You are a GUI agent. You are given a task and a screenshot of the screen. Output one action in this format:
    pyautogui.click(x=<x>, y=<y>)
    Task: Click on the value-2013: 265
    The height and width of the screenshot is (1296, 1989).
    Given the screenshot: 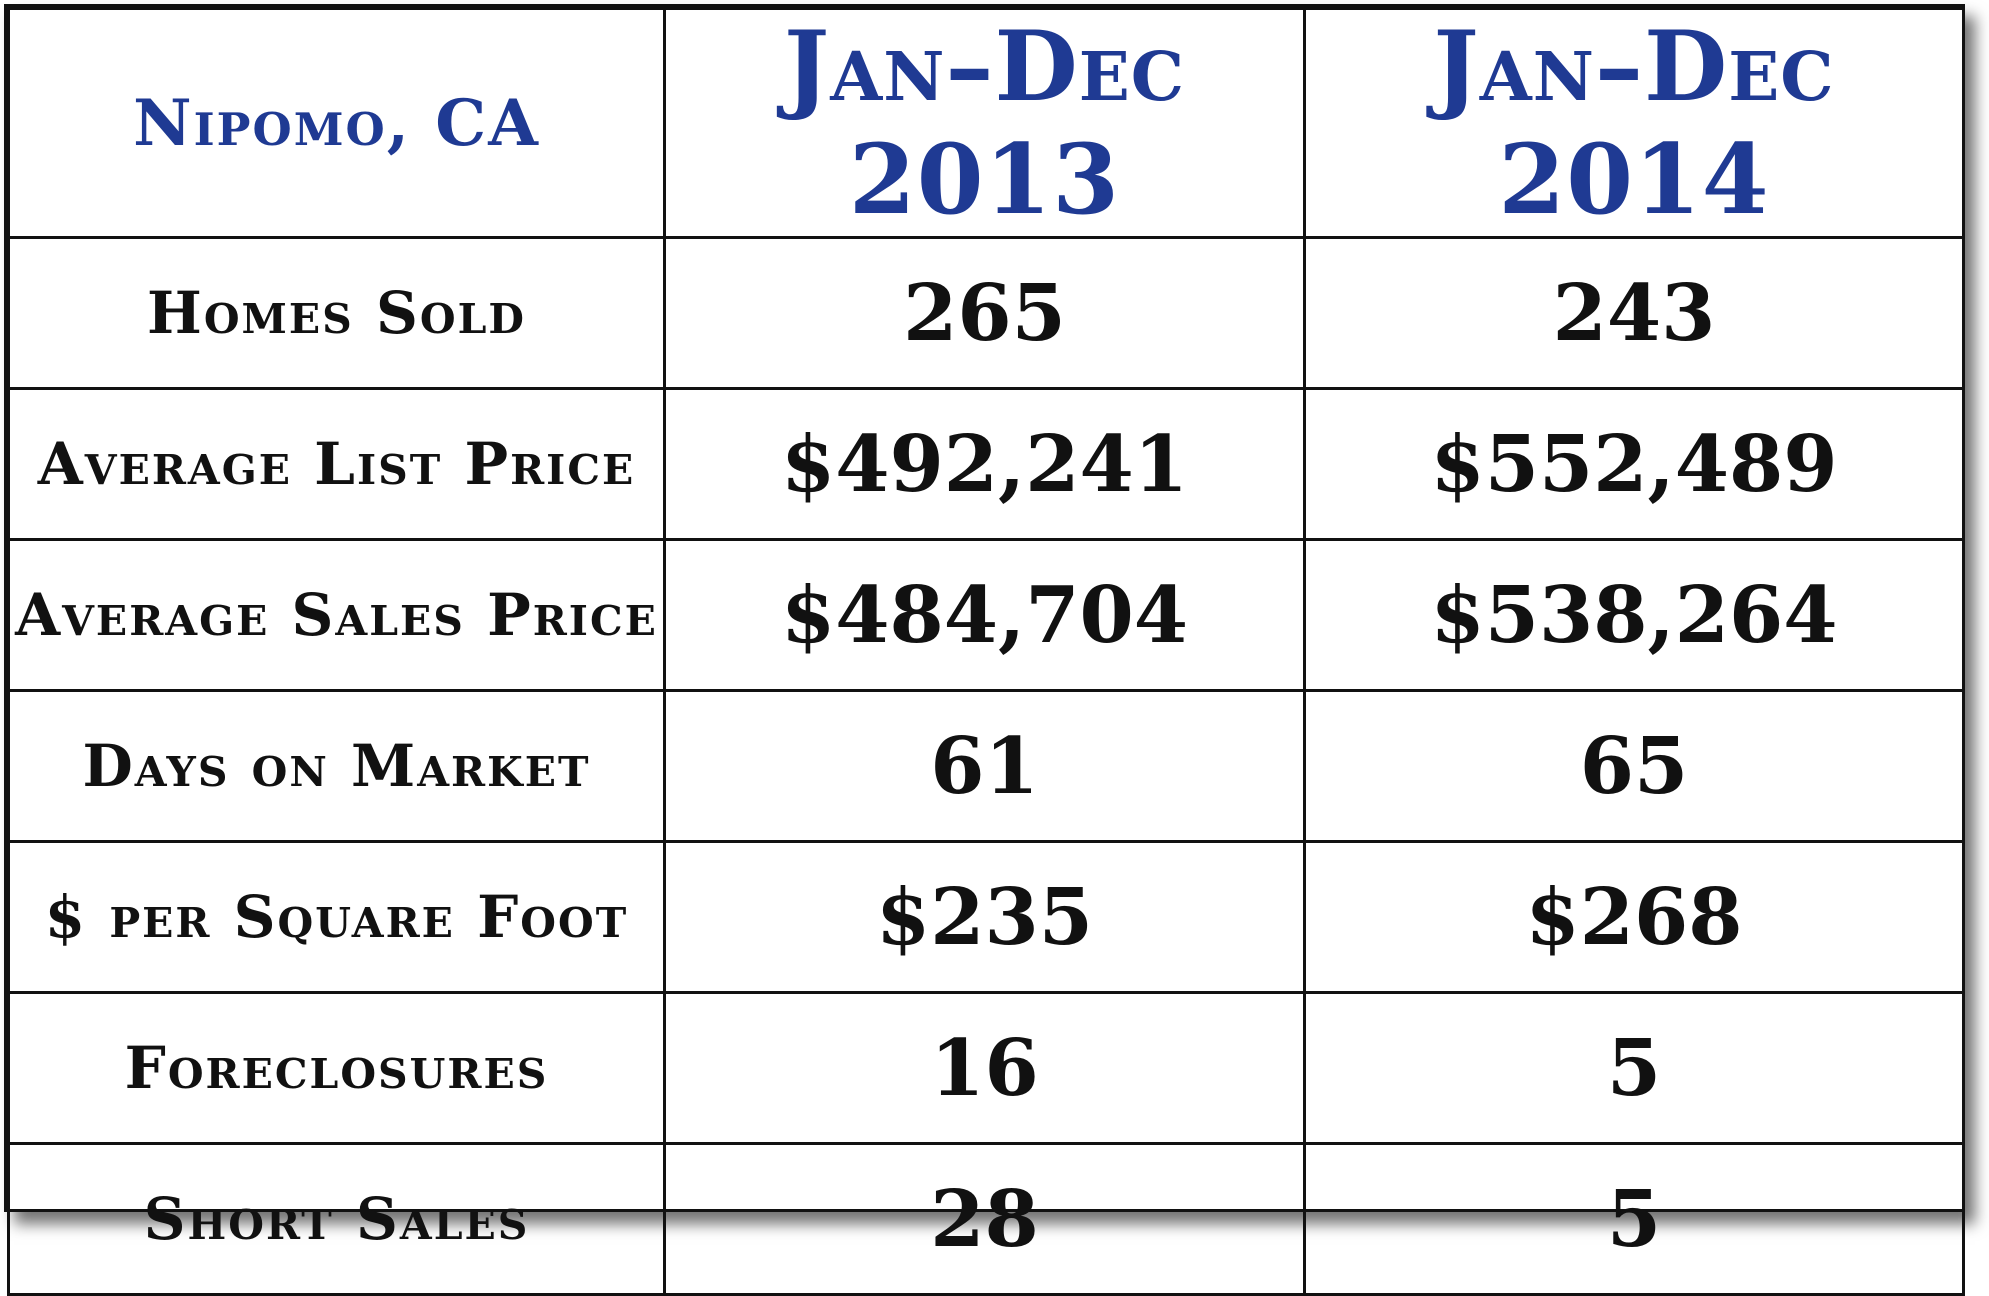 What is the action you would take?
    pyautogui.click(x=984, y=313)
    